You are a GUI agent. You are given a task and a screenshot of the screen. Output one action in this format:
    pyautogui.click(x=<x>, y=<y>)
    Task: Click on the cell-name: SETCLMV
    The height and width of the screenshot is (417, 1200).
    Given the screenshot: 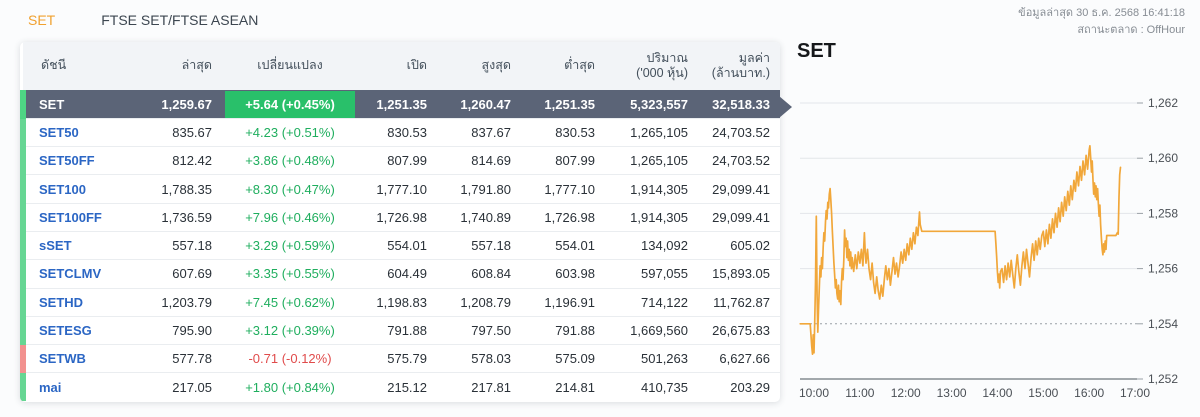 What is the action you would take?
    pyautogui.click(x=82, y=274)
    